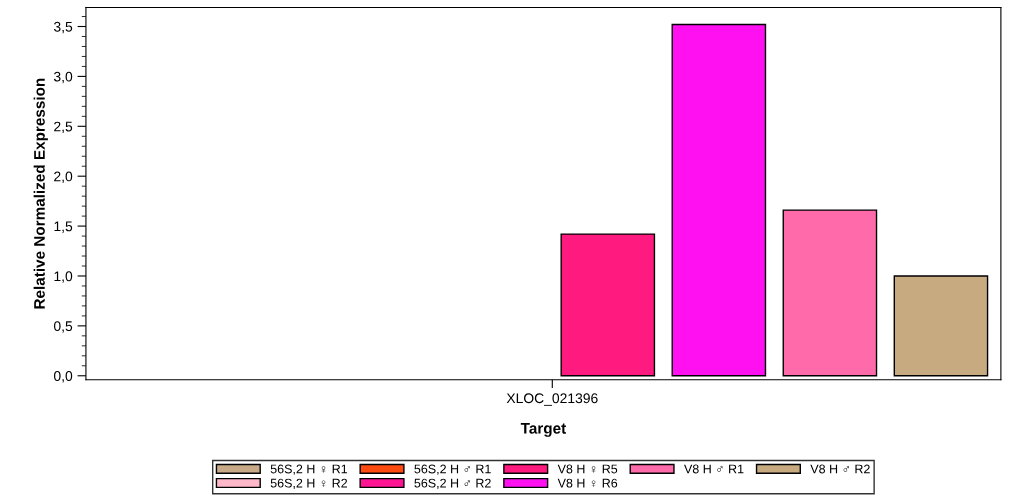 The height and width of the screenshot is (503, 1011). I want to click on x-axis-title: Target, so click(543, 430).